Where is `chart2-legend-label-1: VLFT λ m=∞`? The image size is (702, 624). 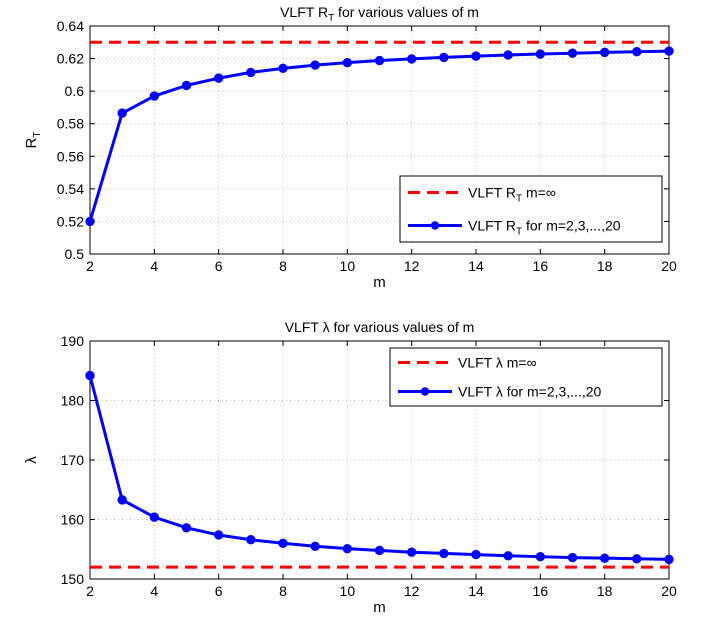
chart2-legend-label-1: VLFT λ m=∞ is located at coordinates (497, 363).